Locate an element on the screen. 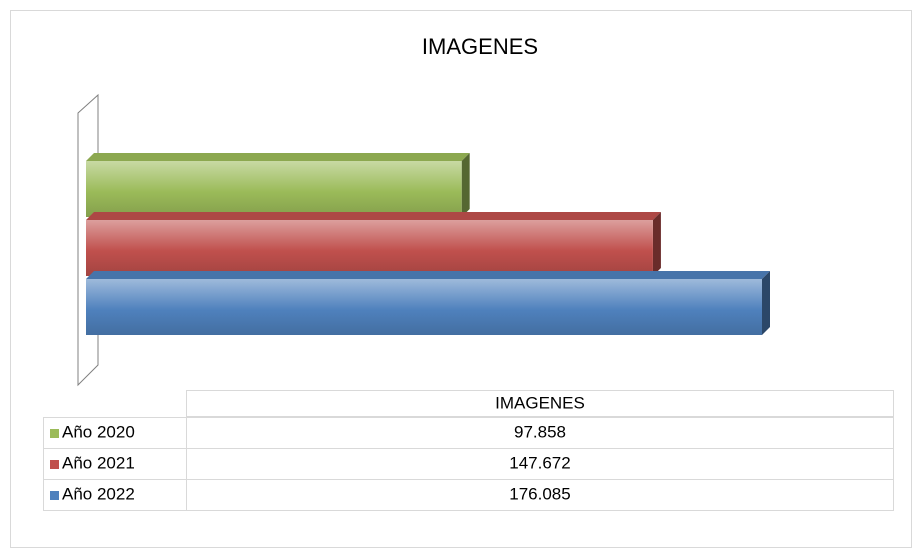 The height and width of the screenshot is (558, 922). data-label: 176.085 is located at coordinates (539, 493).